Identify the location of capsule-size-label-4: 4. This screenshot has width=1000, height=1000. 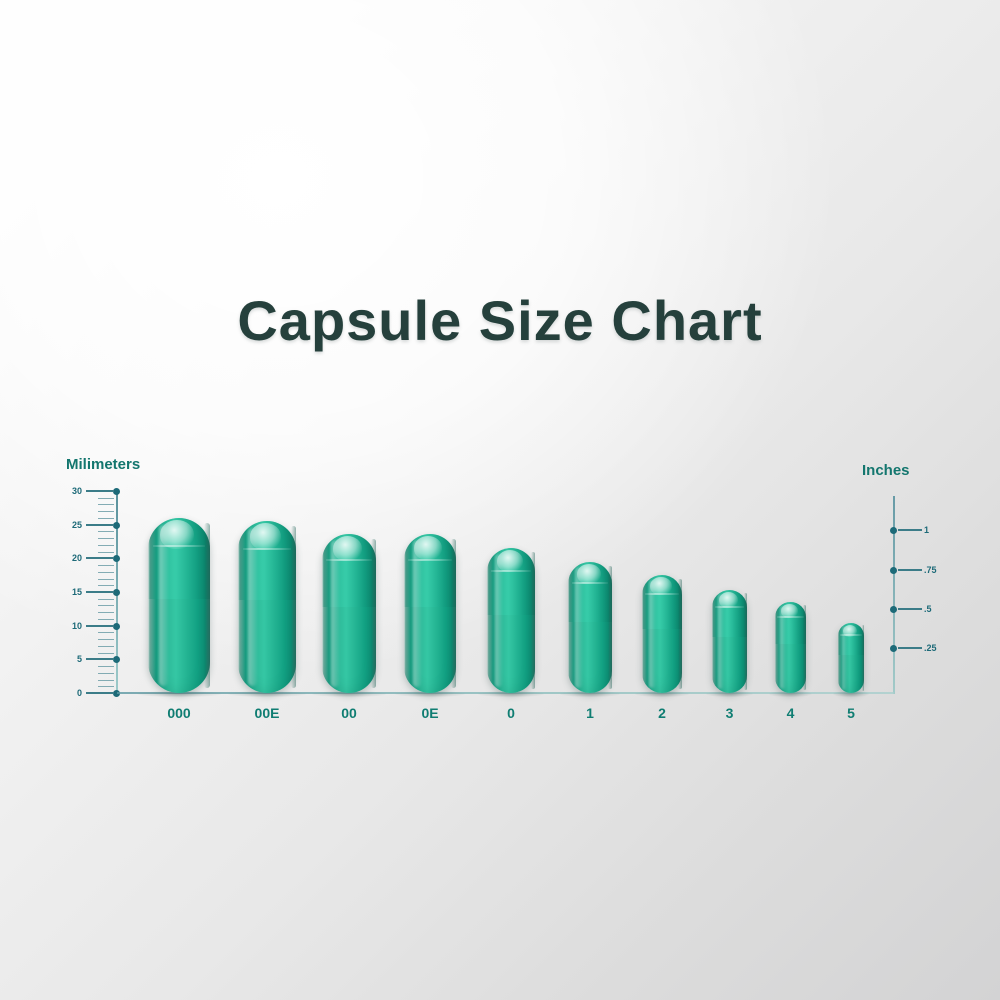
(790, 713).